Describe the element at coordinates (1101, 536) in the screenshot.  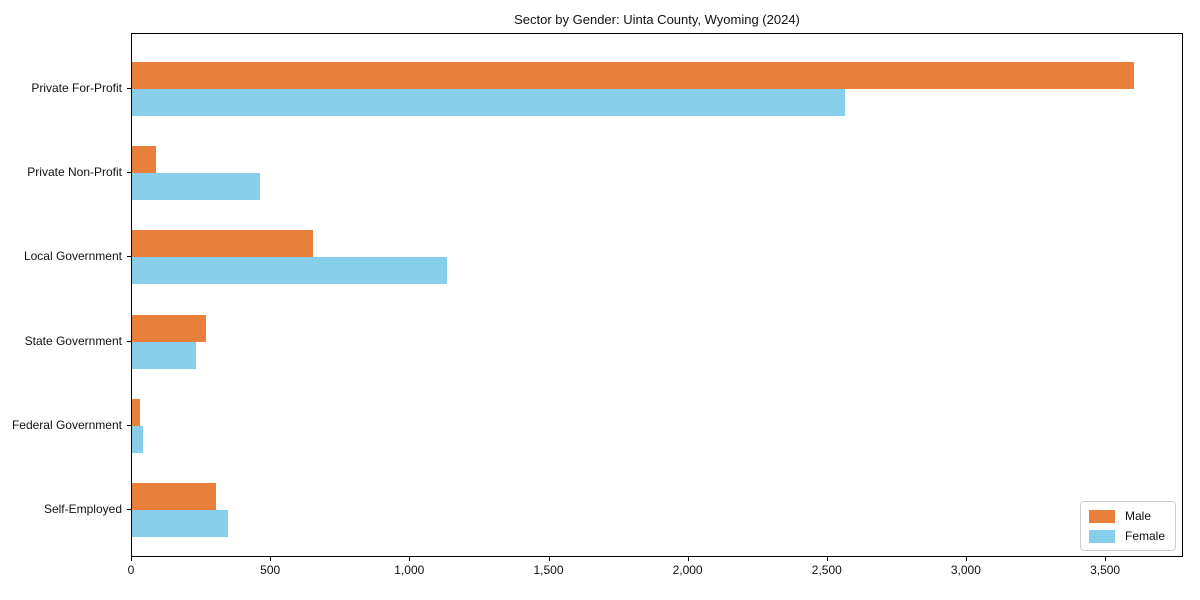
I see `female-swatch-icon` at that location.